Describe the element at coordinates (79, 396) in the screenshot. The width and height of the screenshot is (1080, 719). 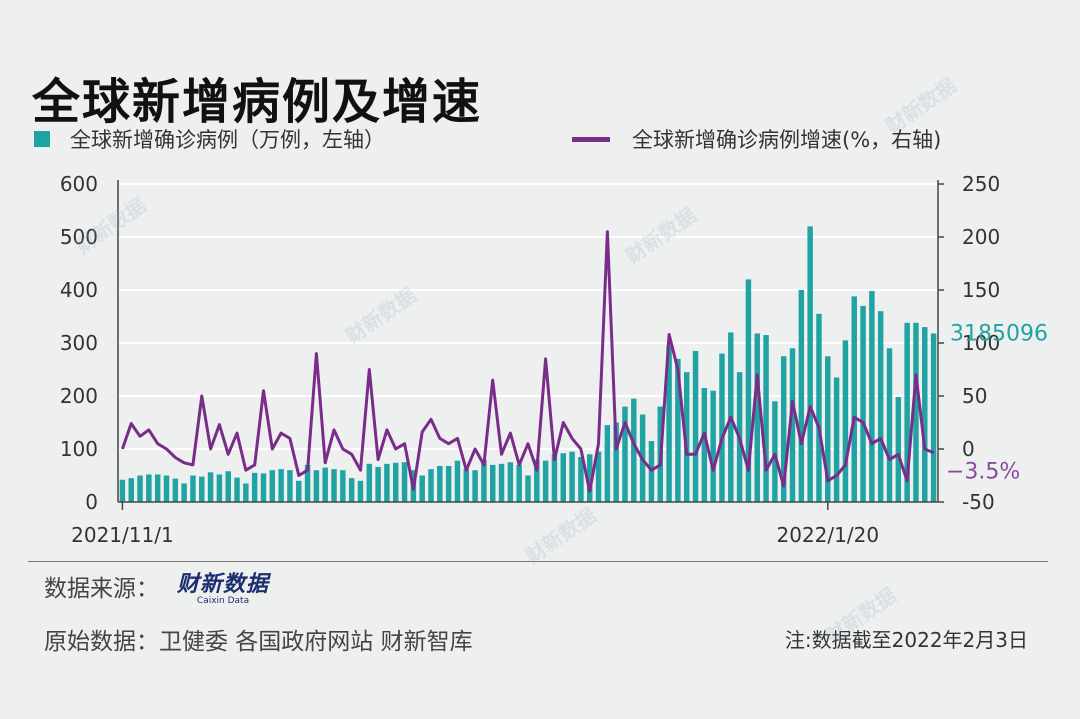
I see `left-tick-label: 200` at that location.